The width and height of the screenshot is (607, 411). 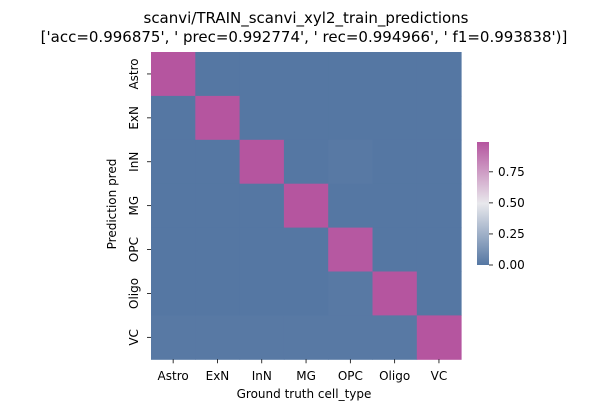 I want to click on heatmap-cell-opc-exn, so click(x=218, y=249).